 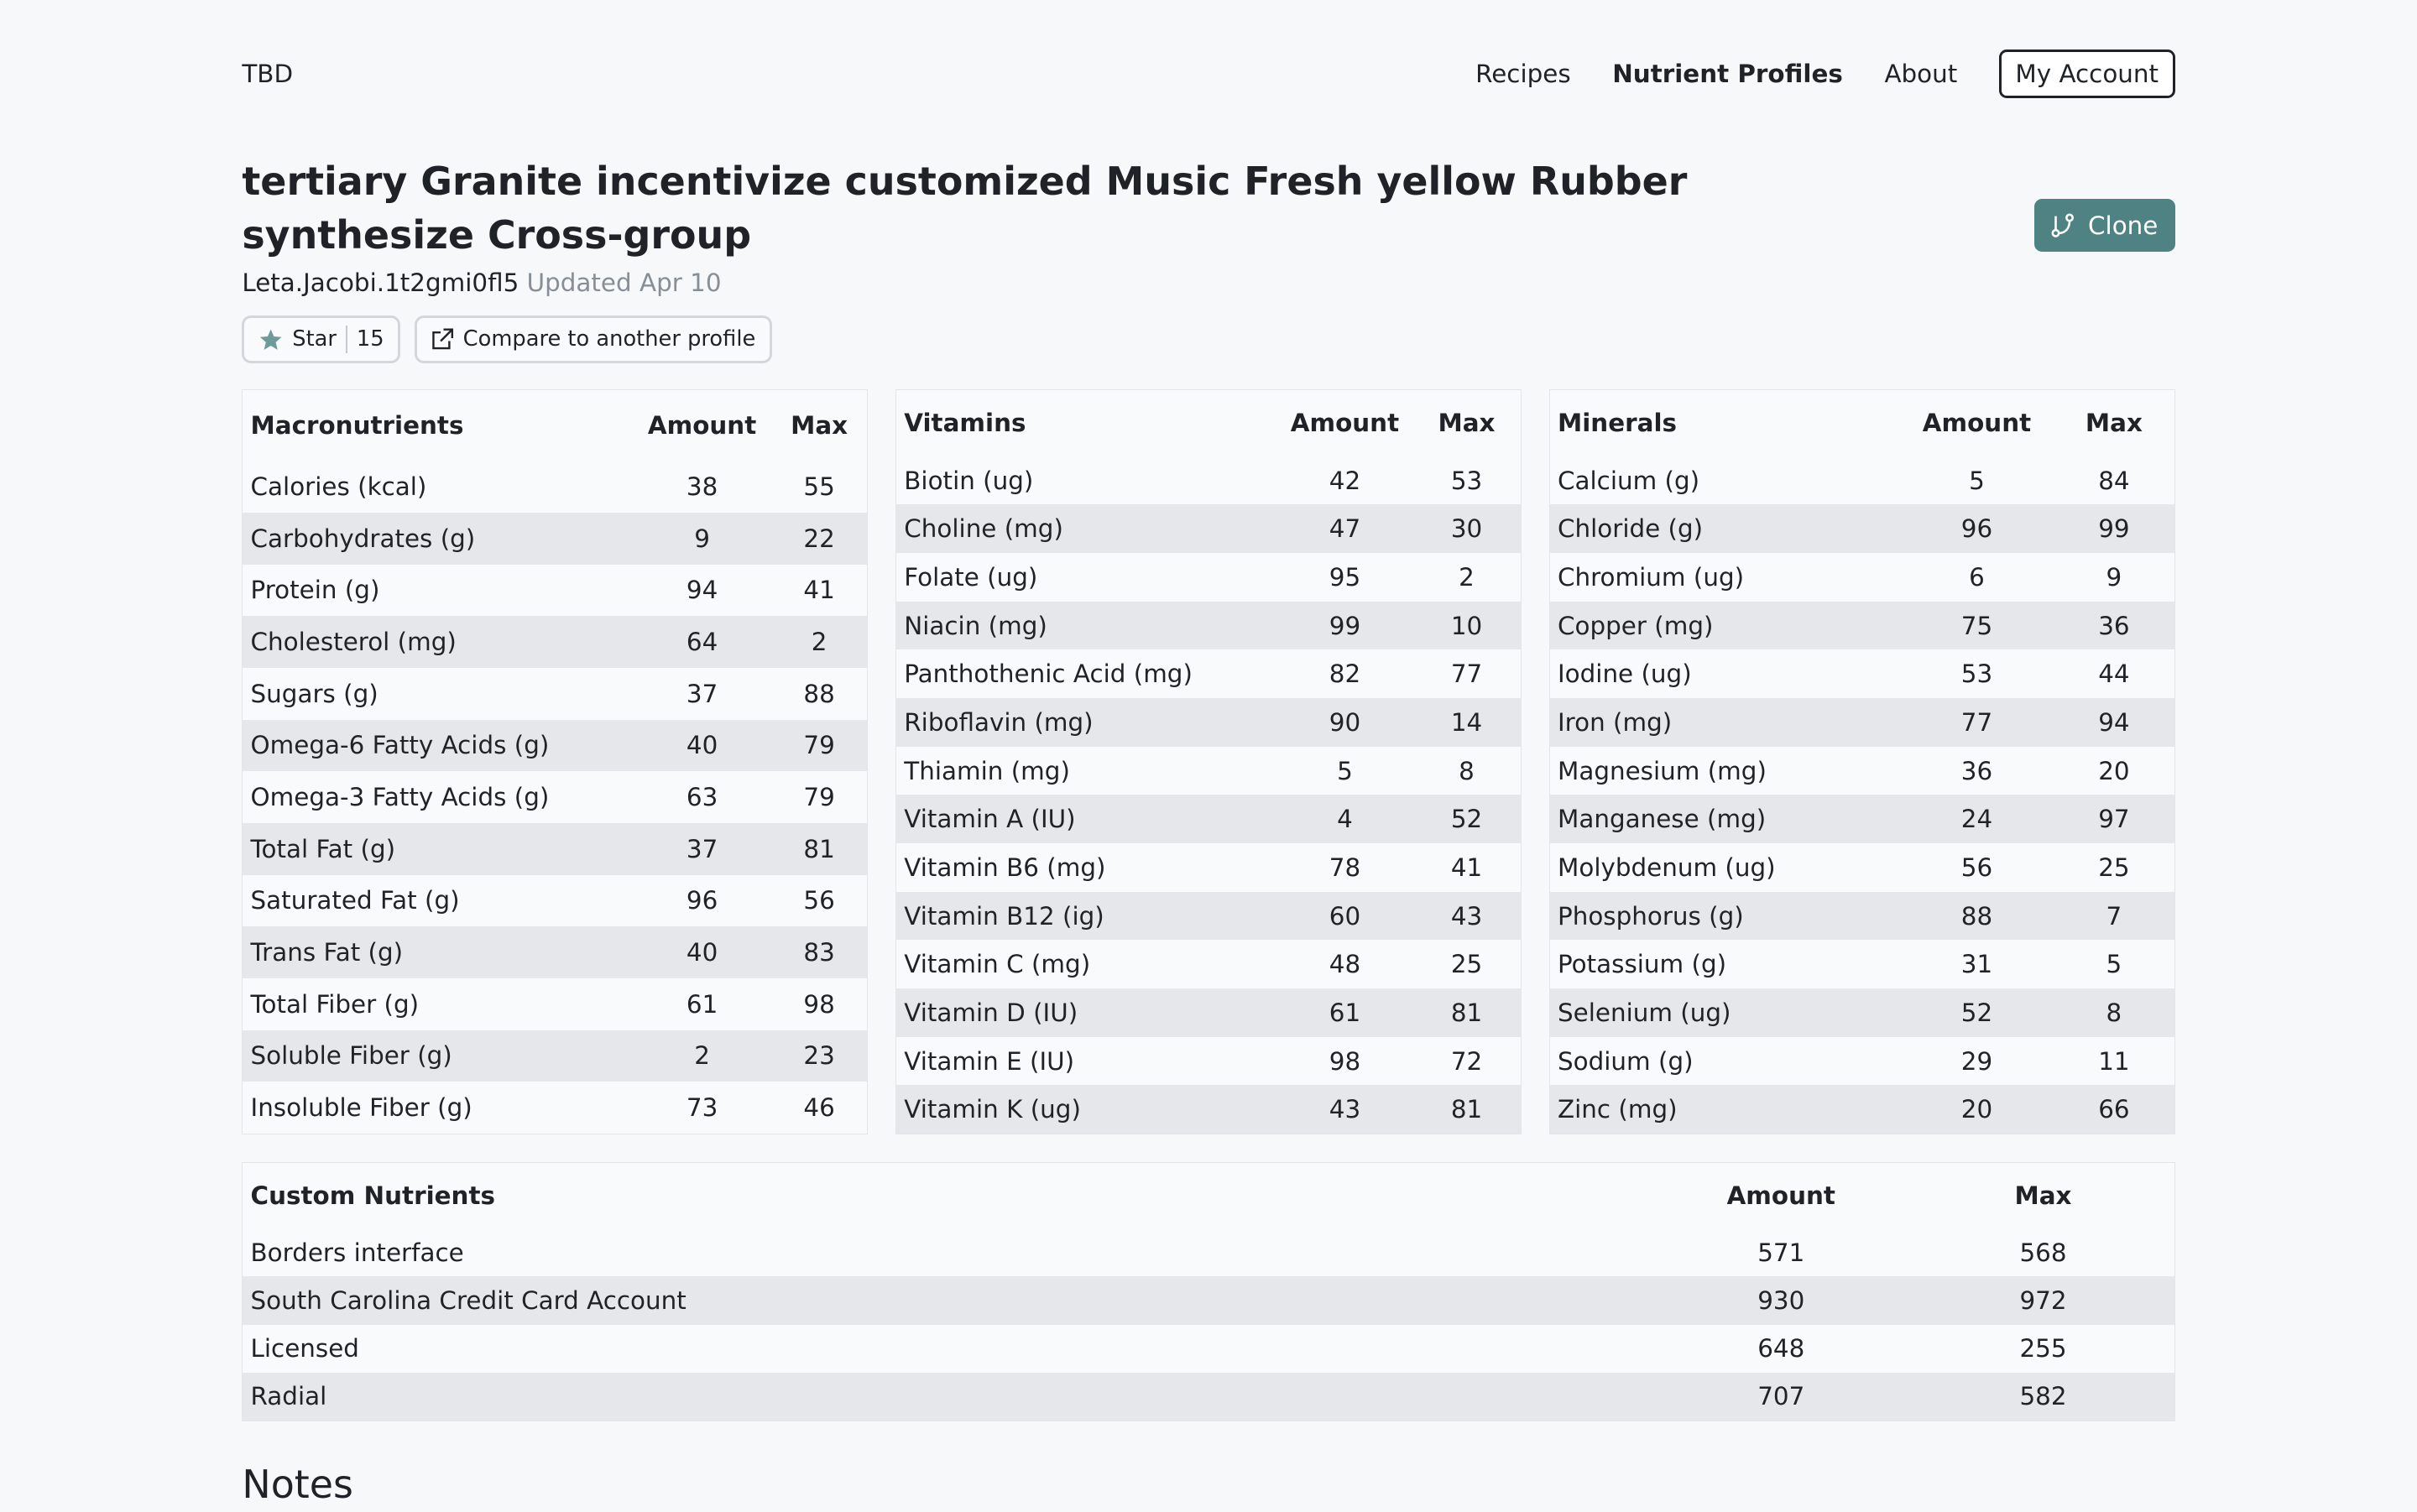 I want to click on star-button: Star 15, so click(x=321, y=339).